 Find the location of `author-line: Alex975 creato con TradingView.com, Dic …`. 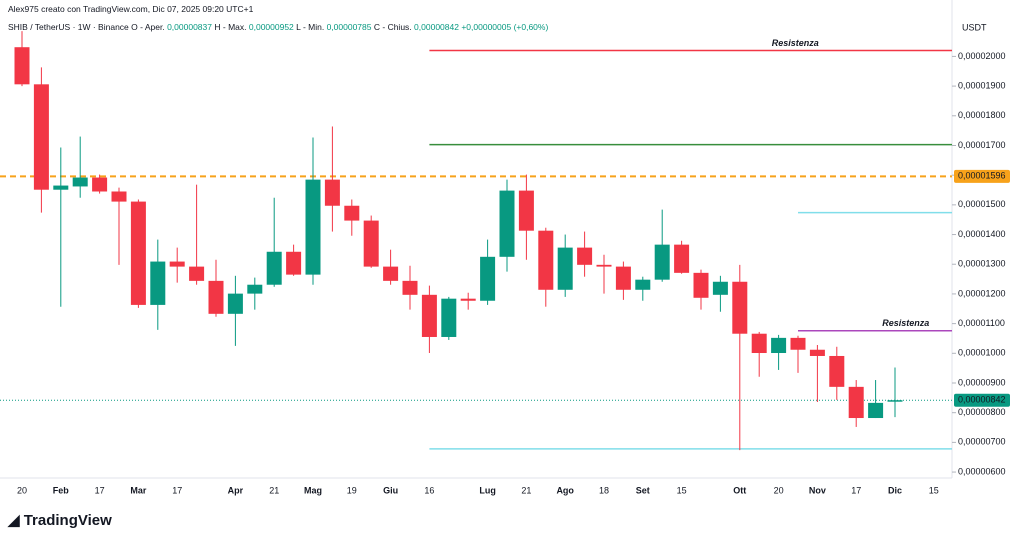

author-line: Alex975 creato con TradingView.com, Dic … is located at coordinates (131, 9).